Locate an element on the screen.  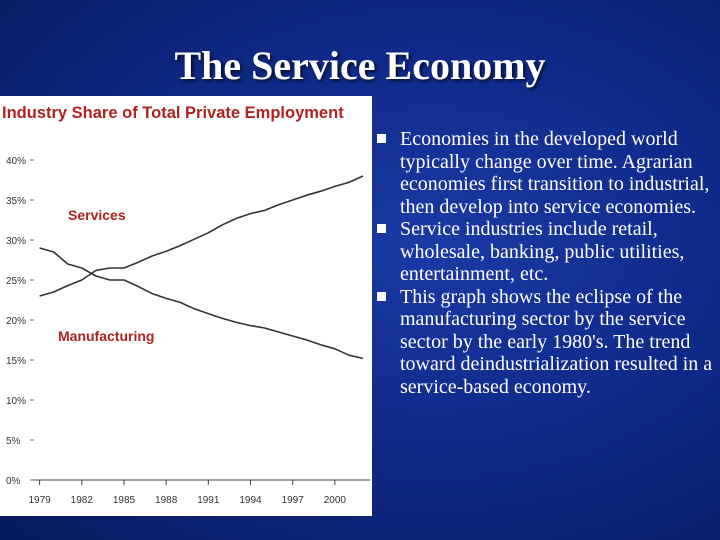
y-tick-label: 15% is located at coordinates (16, 361).